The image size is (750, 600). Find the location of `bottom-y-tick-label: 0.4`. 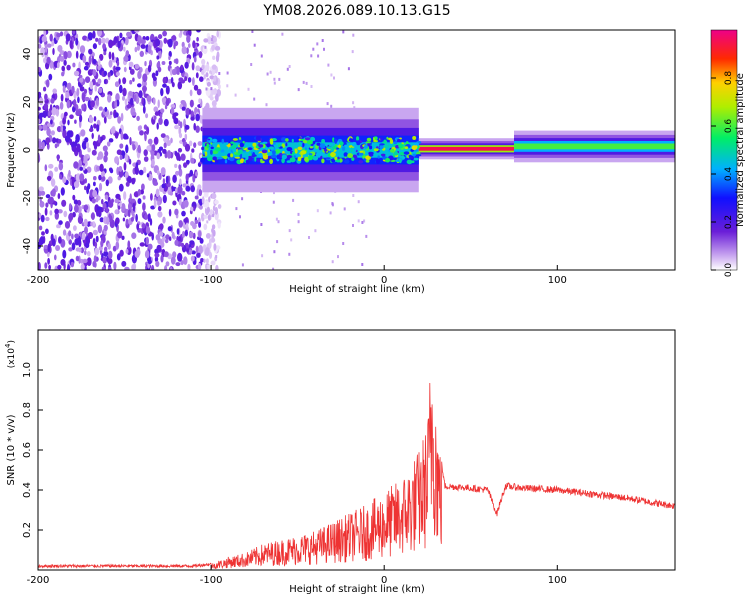

bottom-y-tick-label: 0.4 is located at coordinates (27, 490).